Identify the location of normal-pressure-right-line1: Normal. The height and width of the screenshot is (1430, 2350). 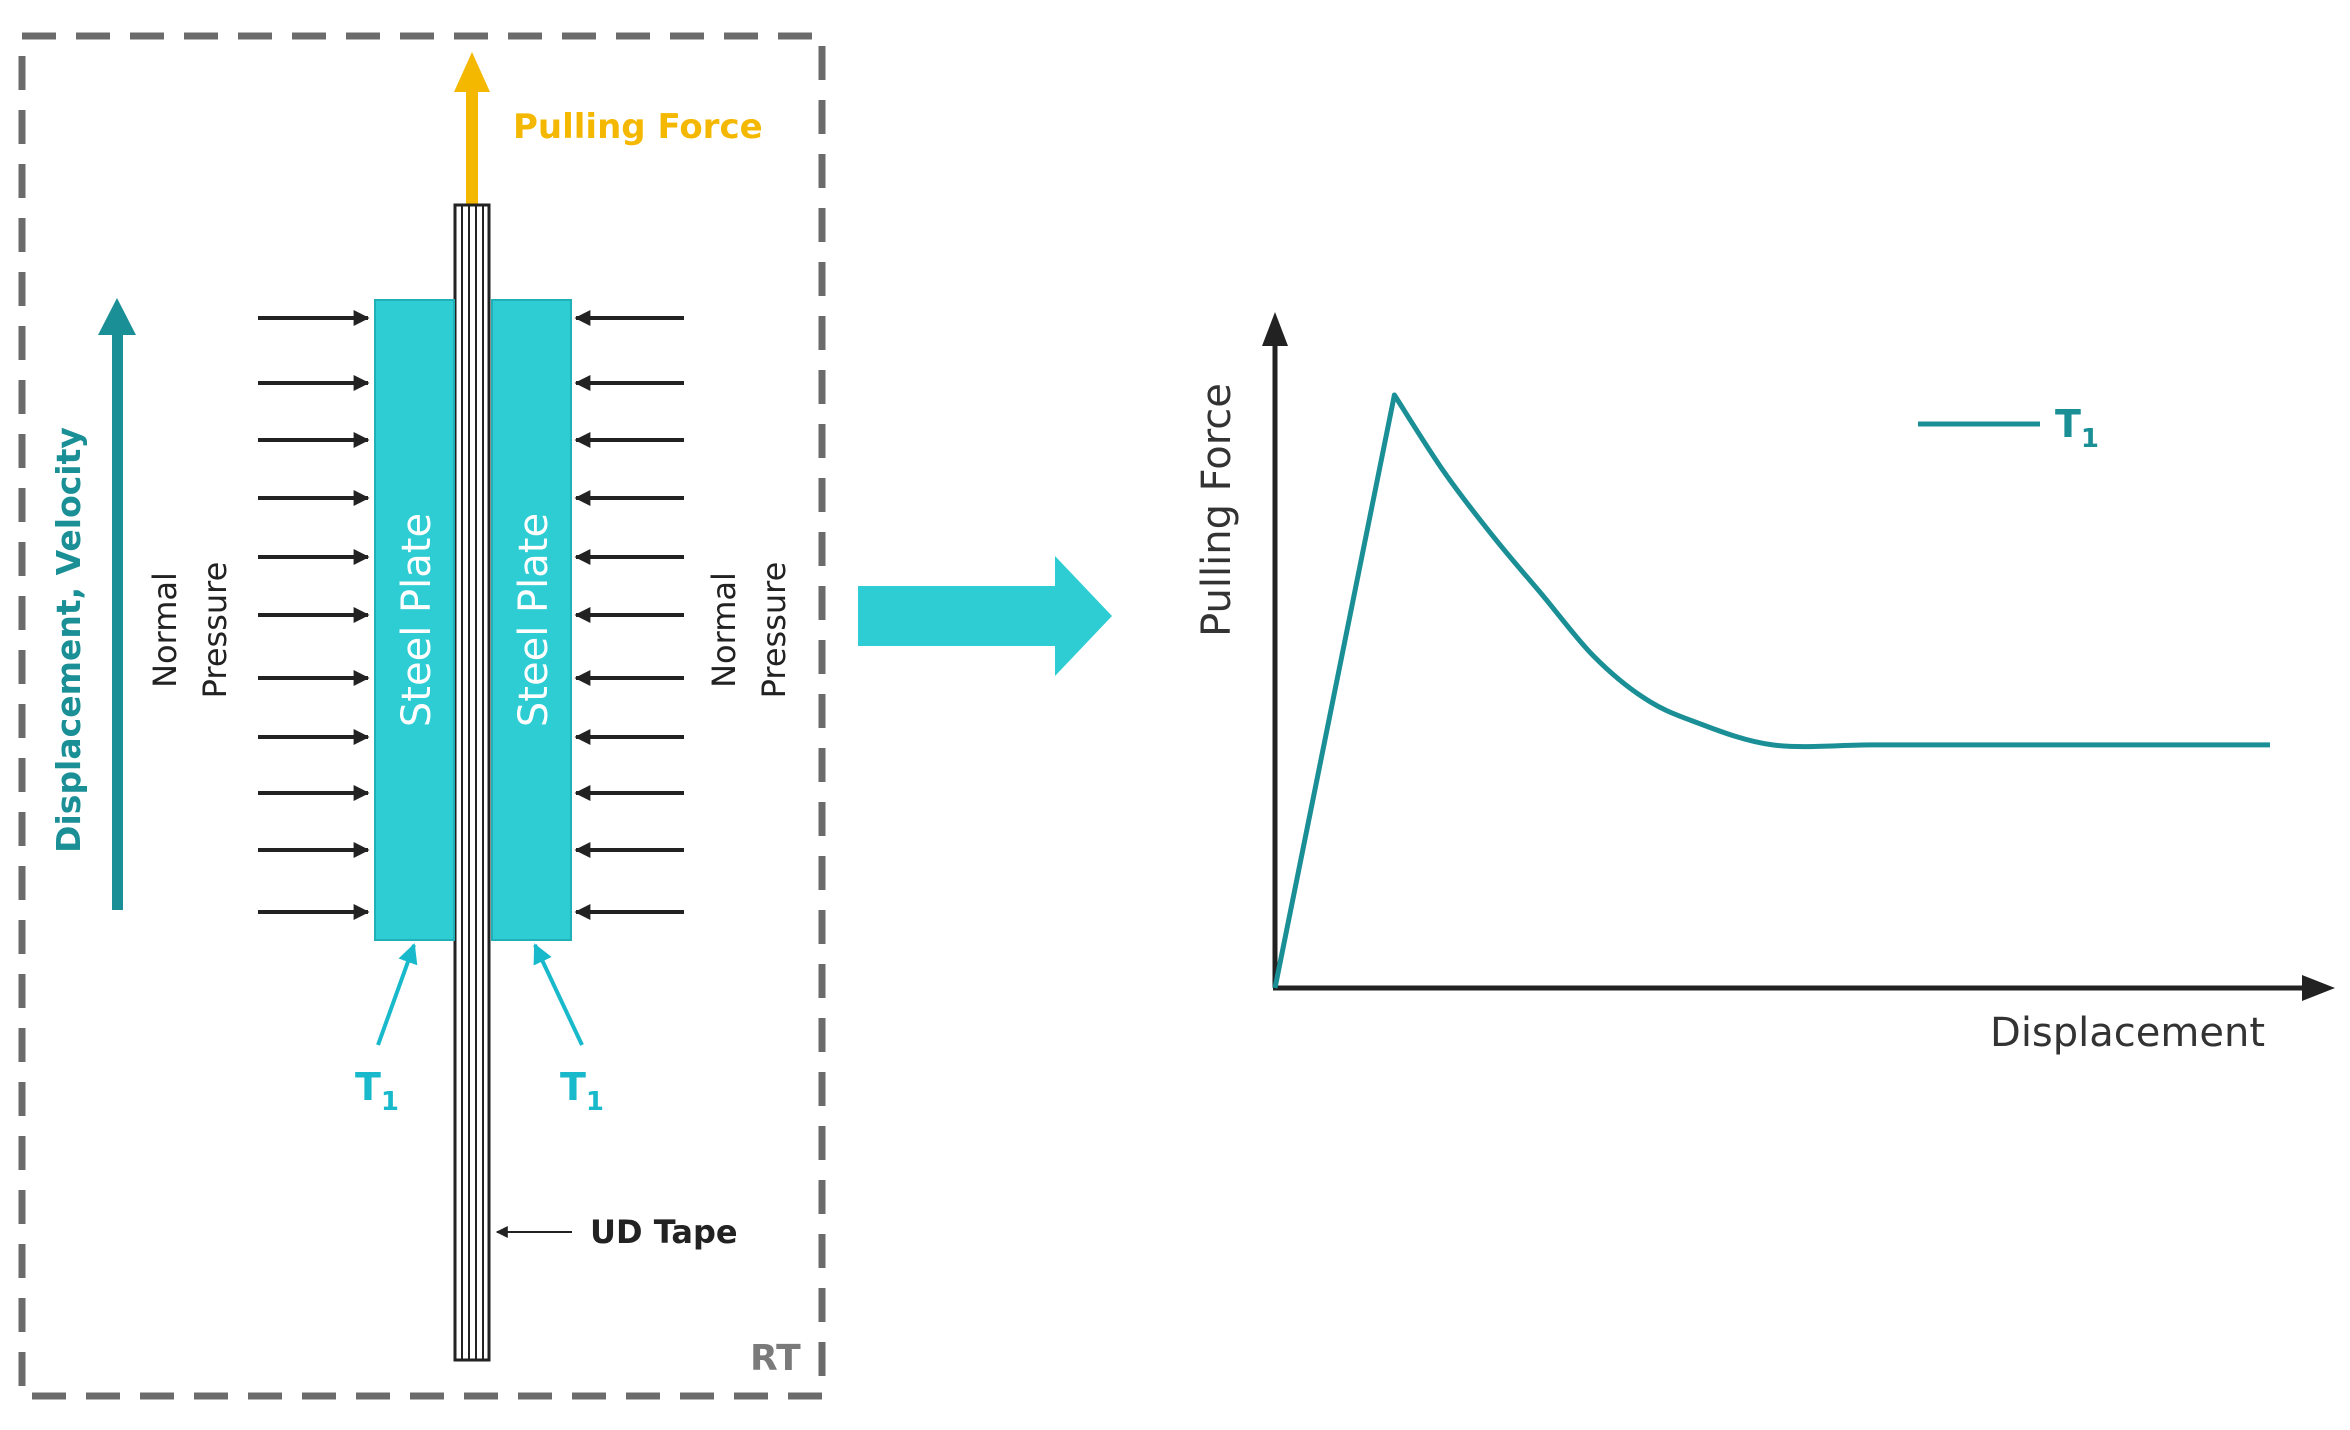
(724, 630).